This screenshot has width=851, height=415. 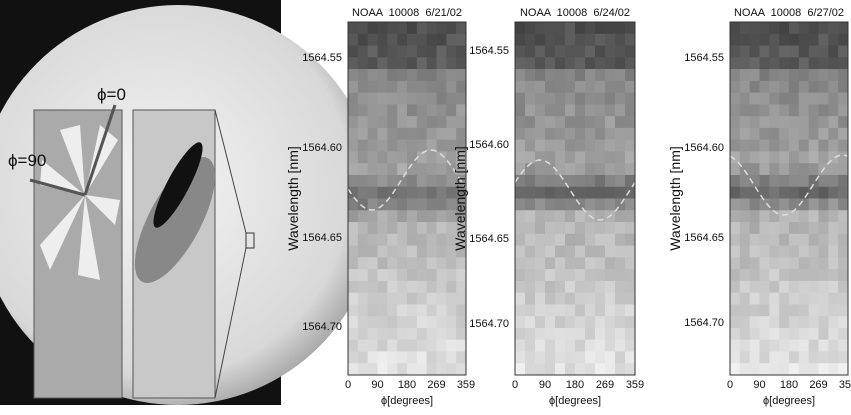 I want to click on zoom-line, so click(x=230, y=171).